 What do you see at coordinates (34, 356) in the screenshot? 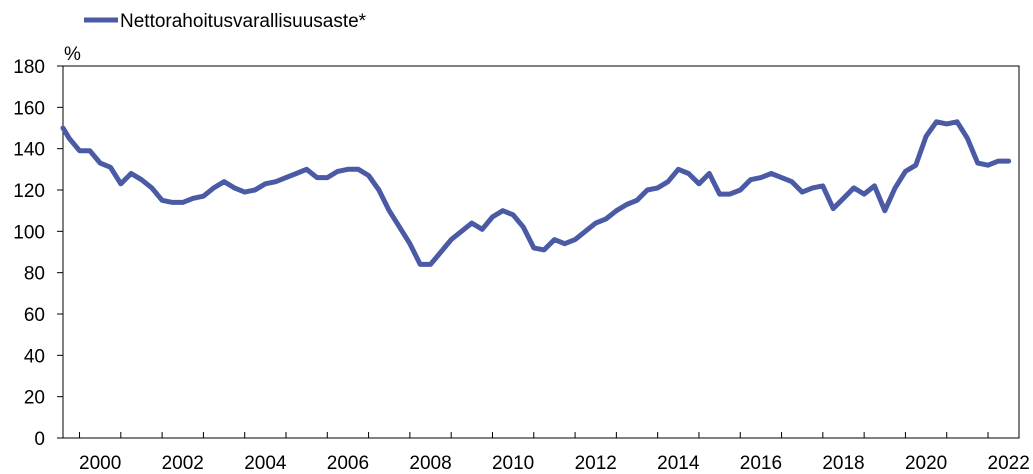
I see `y-tick-label: 40` at bounding box center [34, 356].